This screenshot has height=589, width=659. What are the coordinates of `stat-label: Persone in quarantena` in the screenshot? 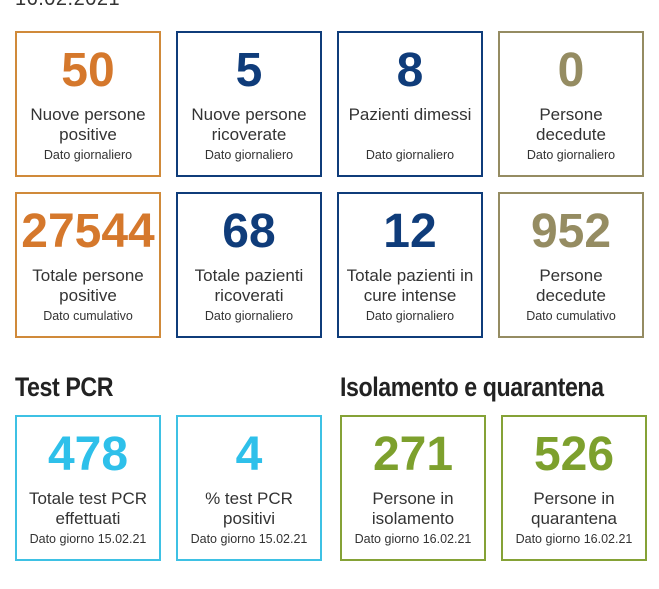 It's located at (574, 508).